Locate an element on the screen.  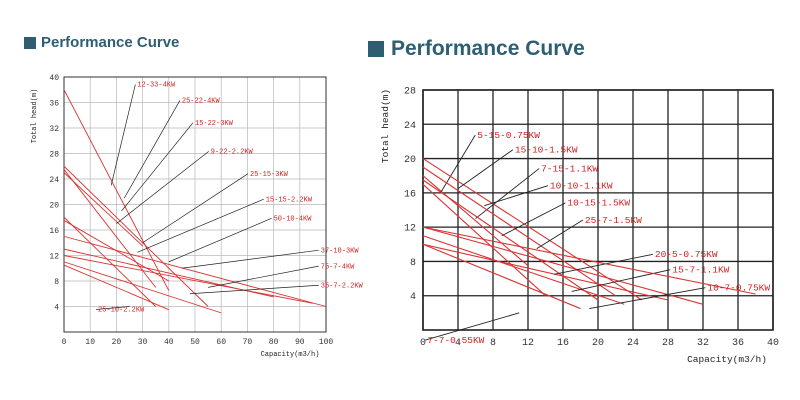
curve-label: 10-7-0.75KW is located at coordinates (738, 288).